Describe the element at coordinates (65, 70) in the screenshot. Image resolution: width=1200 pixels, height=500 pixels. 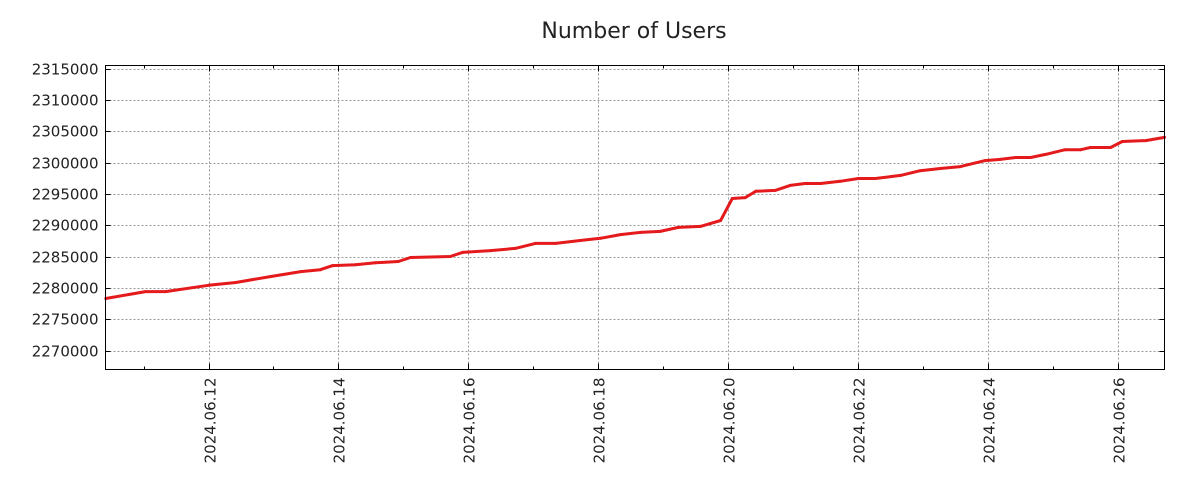
I see `y-tick-label: 2315000` at that location.